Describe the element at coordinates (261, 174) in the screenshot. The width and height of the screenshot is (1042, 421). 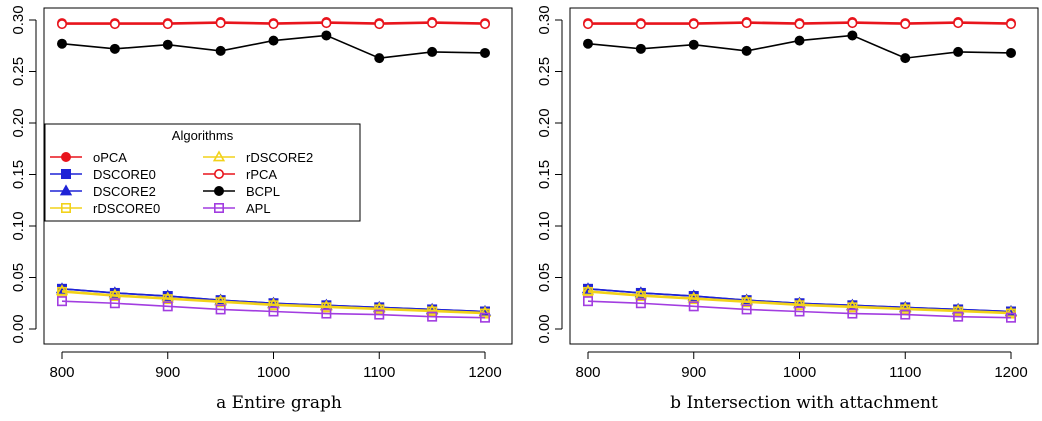
I see `legend-label: rPCA` at that location.